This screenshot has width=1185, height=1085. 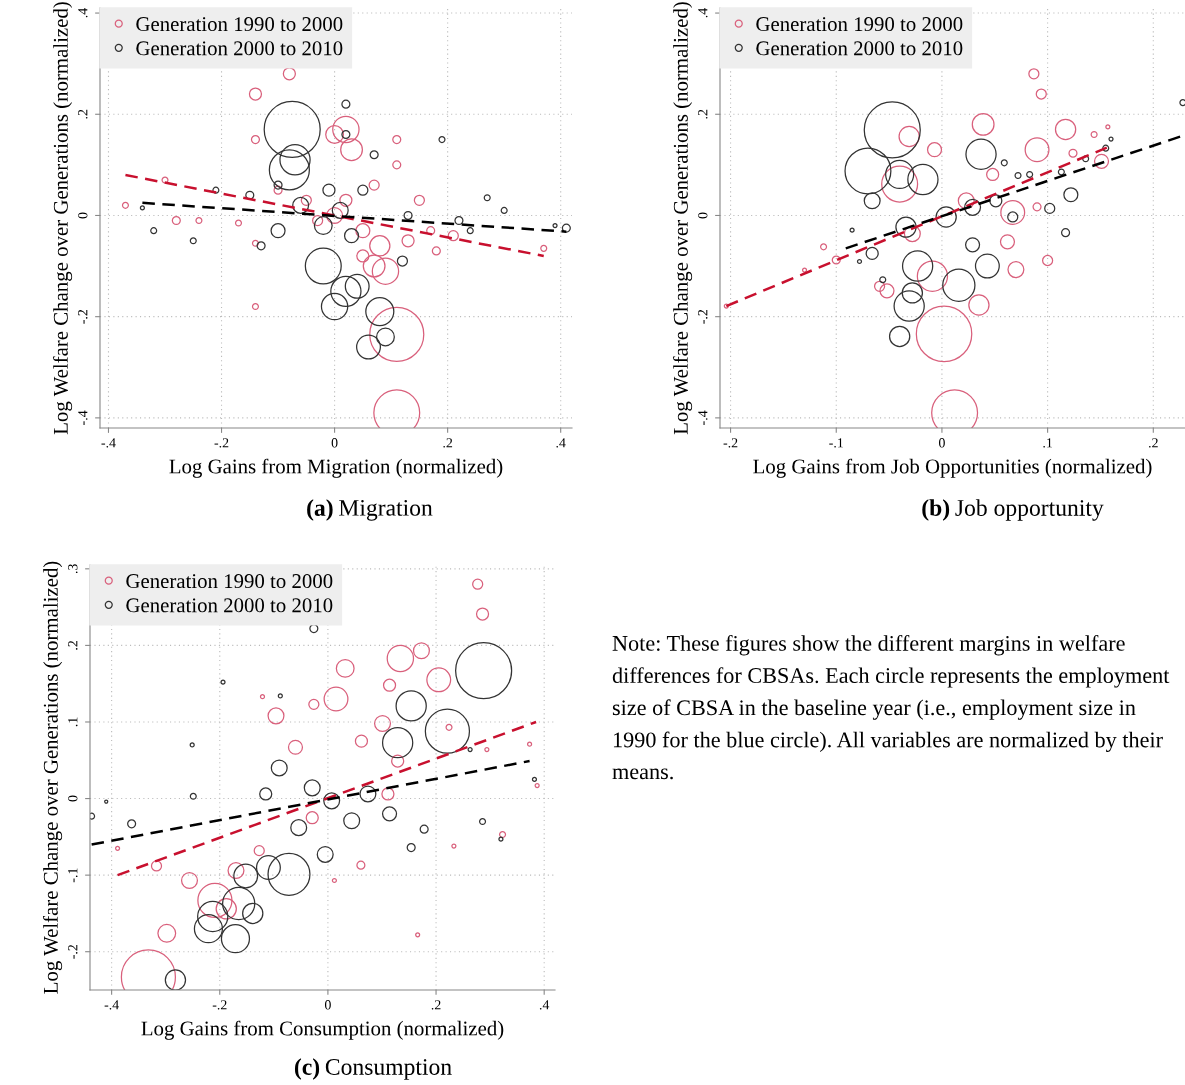 What do you see at coordinates (73, 722) in the screenshot?
I see `y-tick-label: .1` at bounding box center [73, 722].